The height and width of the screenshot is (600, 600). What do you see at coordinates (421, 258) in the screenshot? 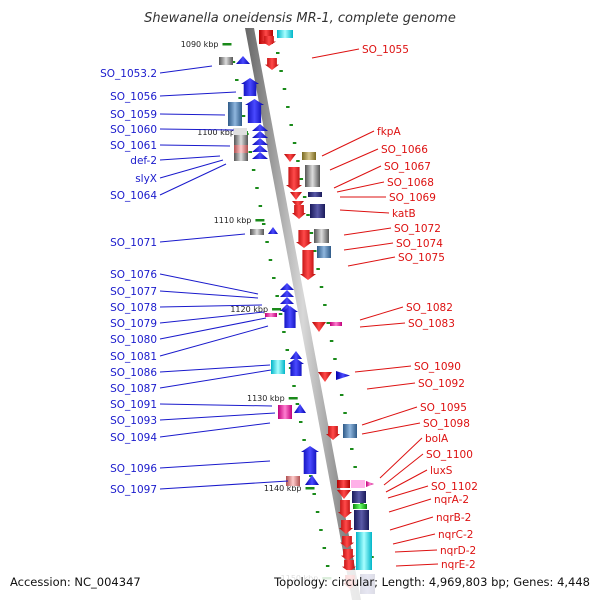
I see `plus-gene-label: SO_1075` at bounding box center [421, 258].